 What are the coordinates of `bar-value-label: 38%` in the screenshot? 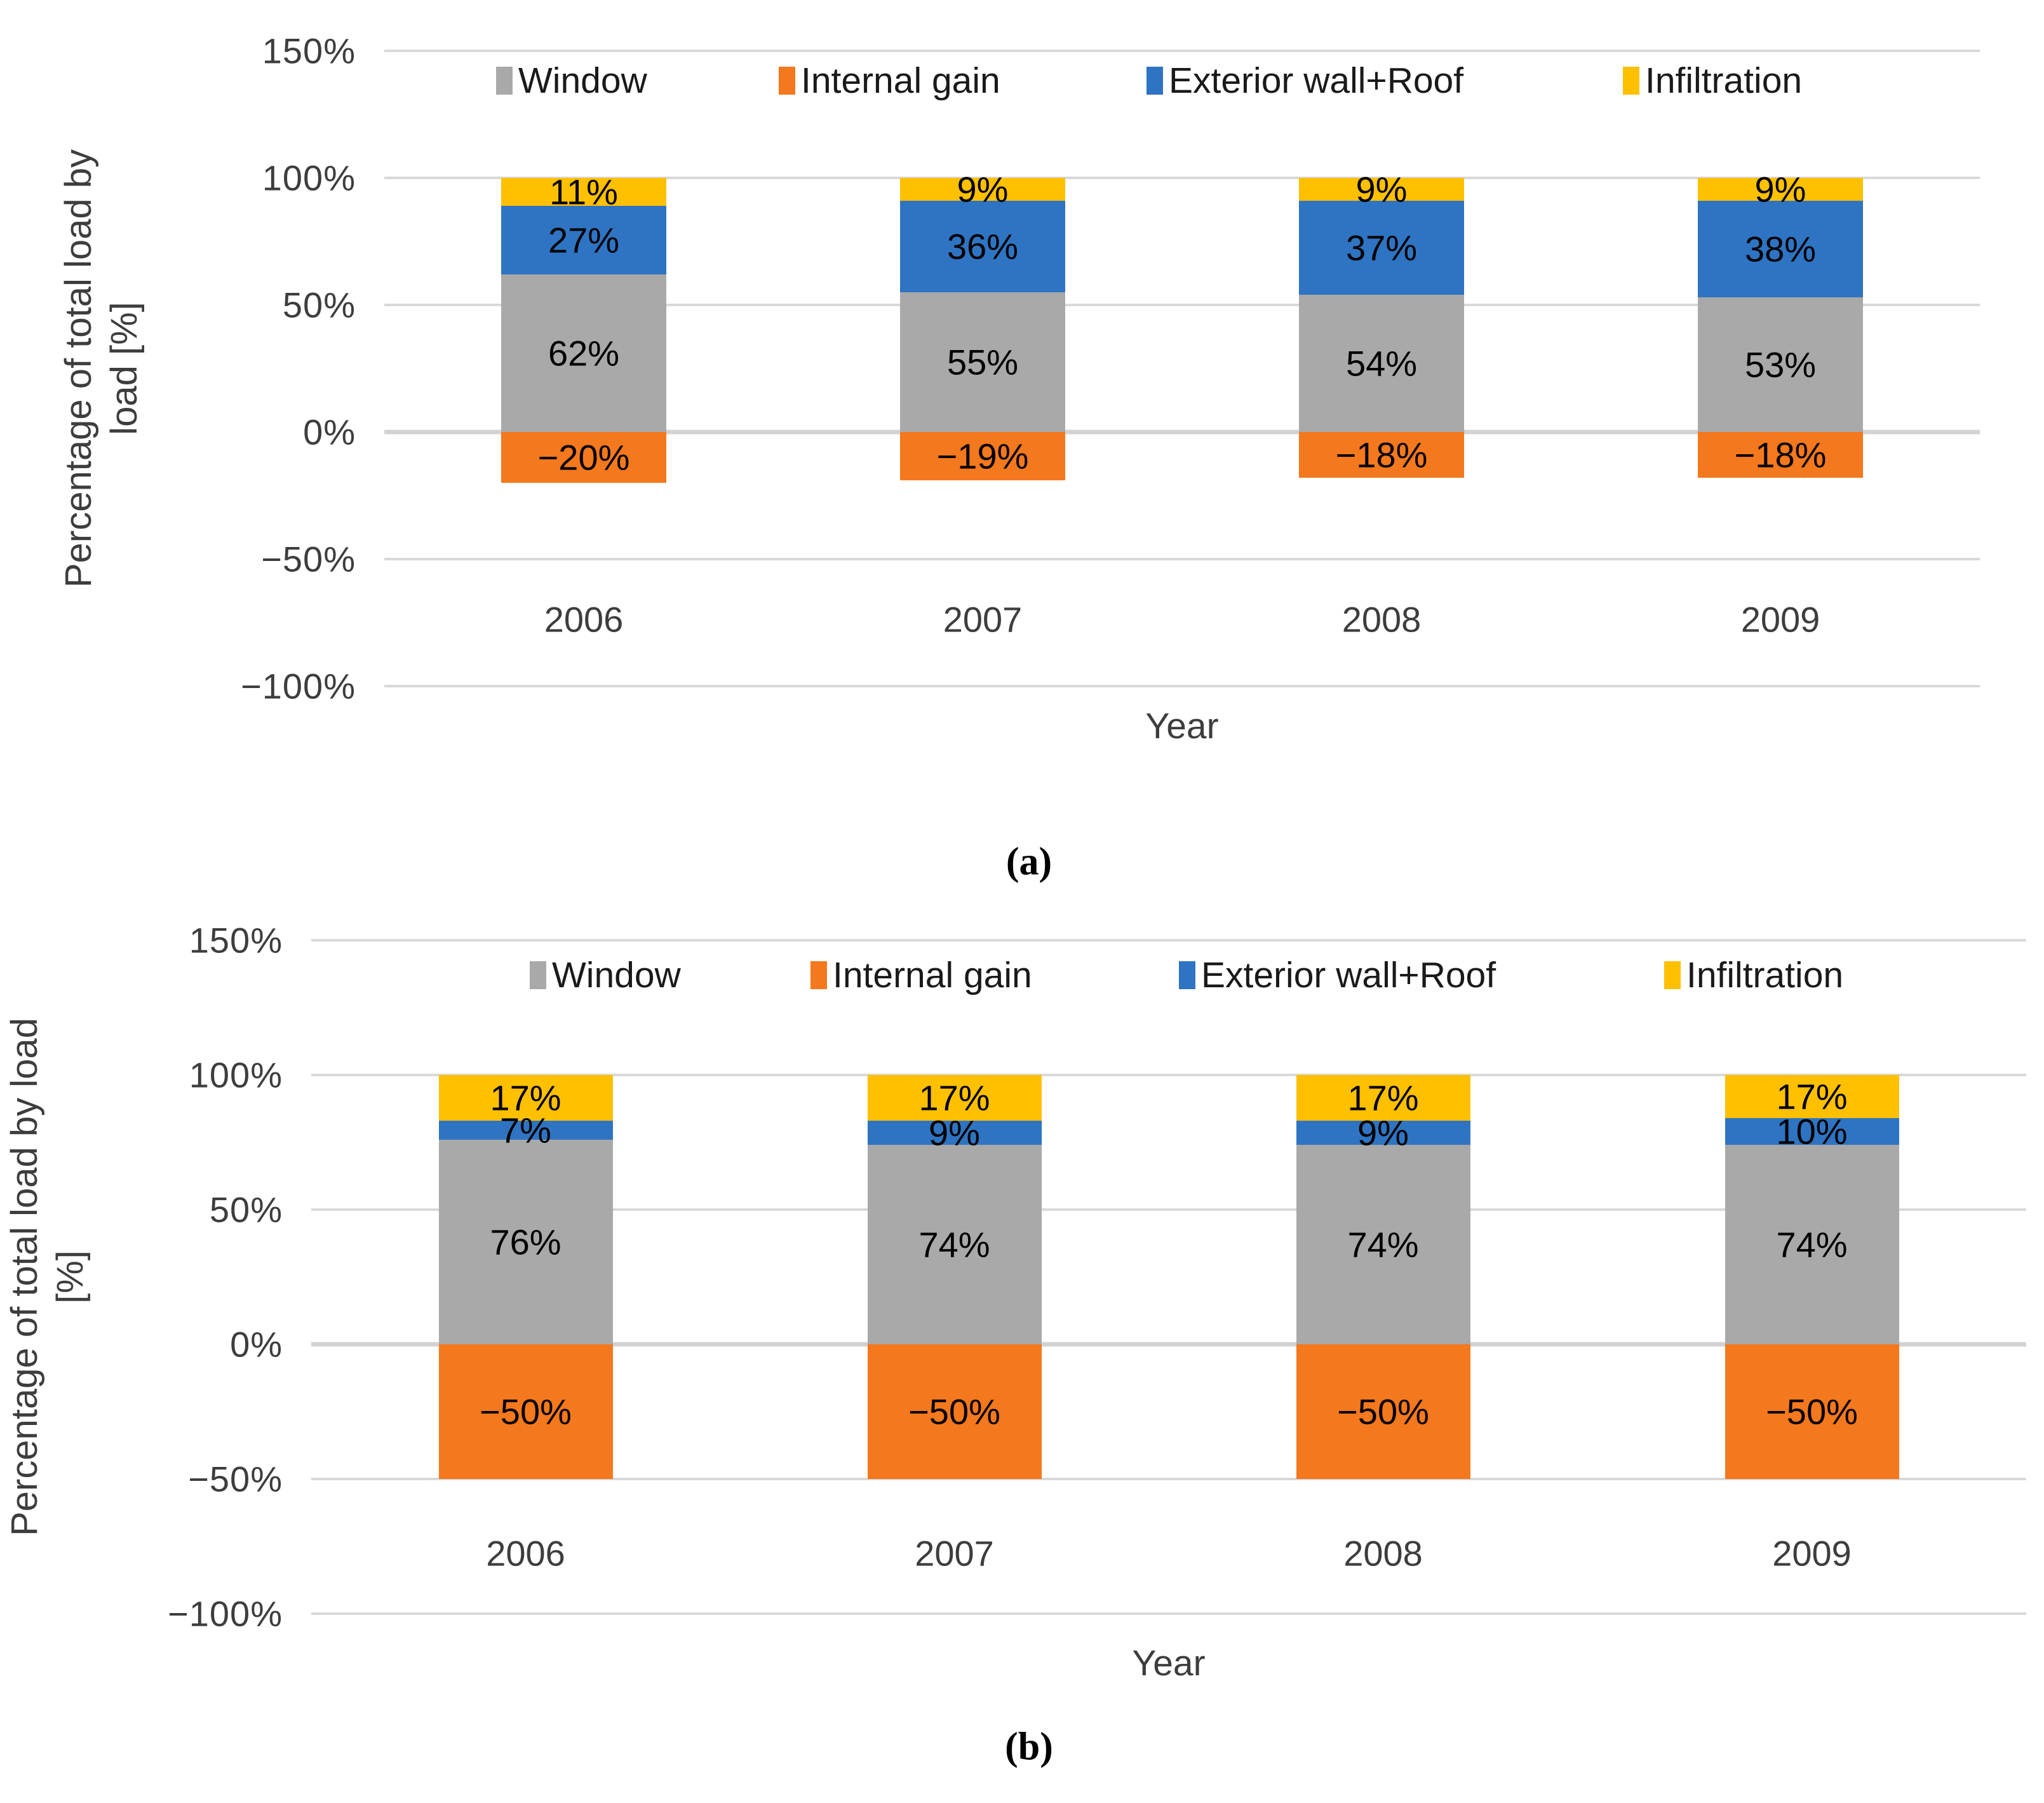 It's located at (1780, 249).